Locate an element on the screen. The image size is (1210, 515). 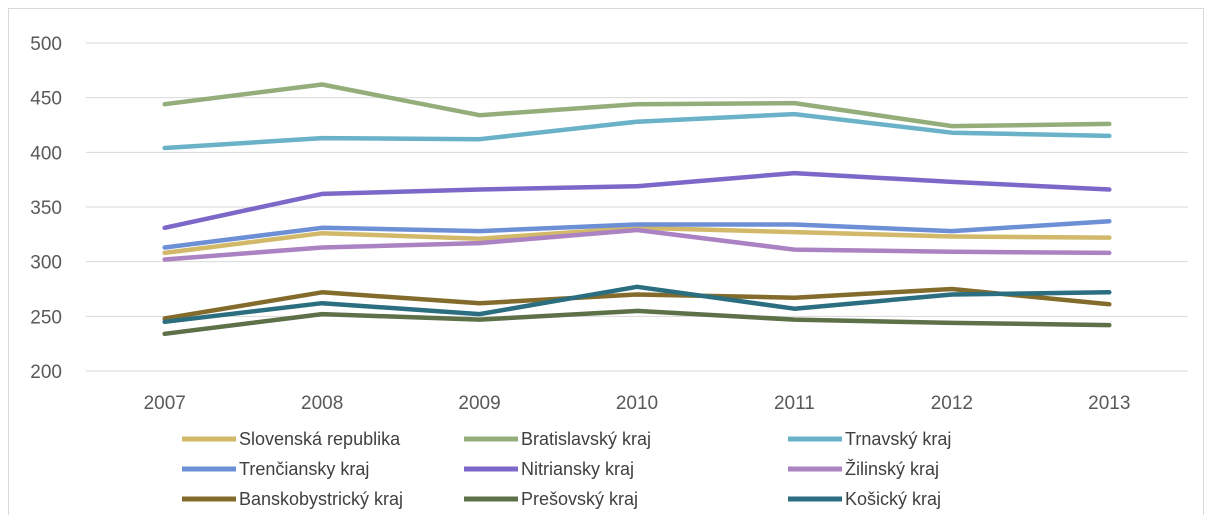
x-tick-label: 2010 is located at coordinates (637, 403).